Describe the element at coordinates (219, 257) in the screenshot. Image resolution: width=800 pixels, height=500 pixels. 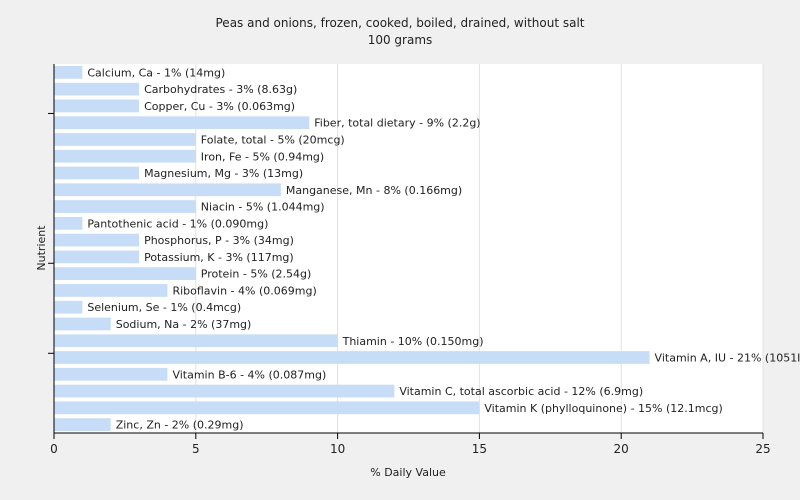
I see `bar-label: Potassium, K - 3% (117mg)` at that location.